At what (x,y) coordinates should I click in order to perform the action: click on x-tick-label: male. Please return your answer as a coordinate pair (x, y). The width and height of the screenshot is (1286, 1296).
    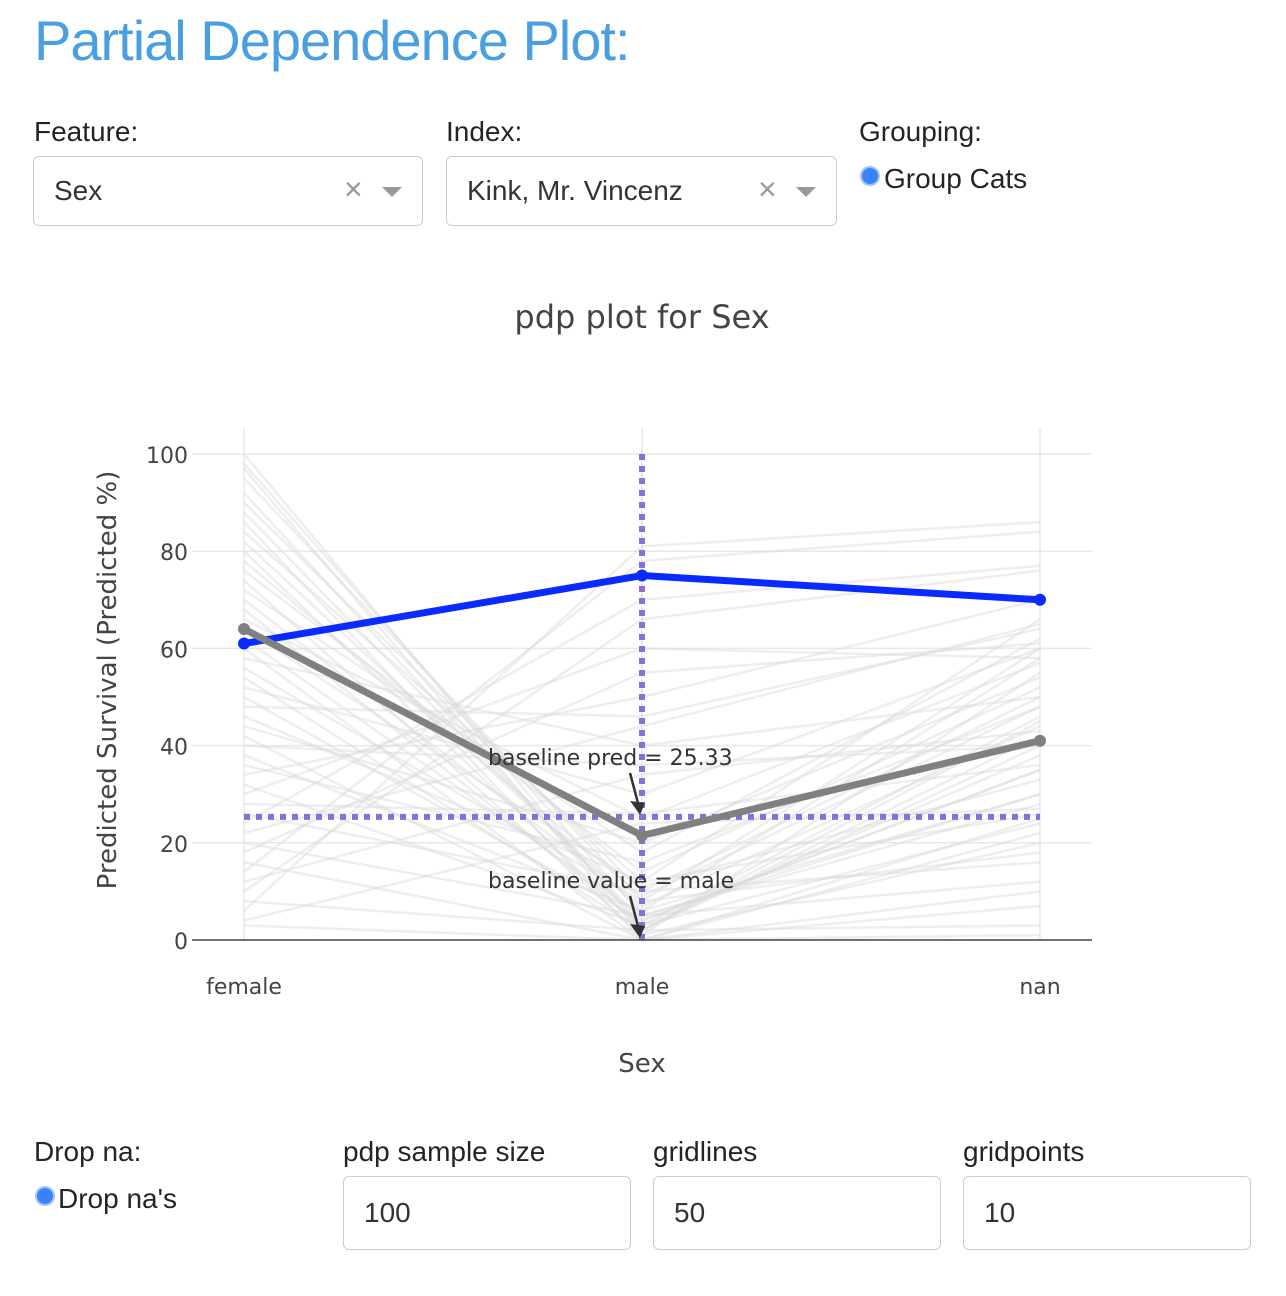
    Looking at the image, I should click on (642, 987).